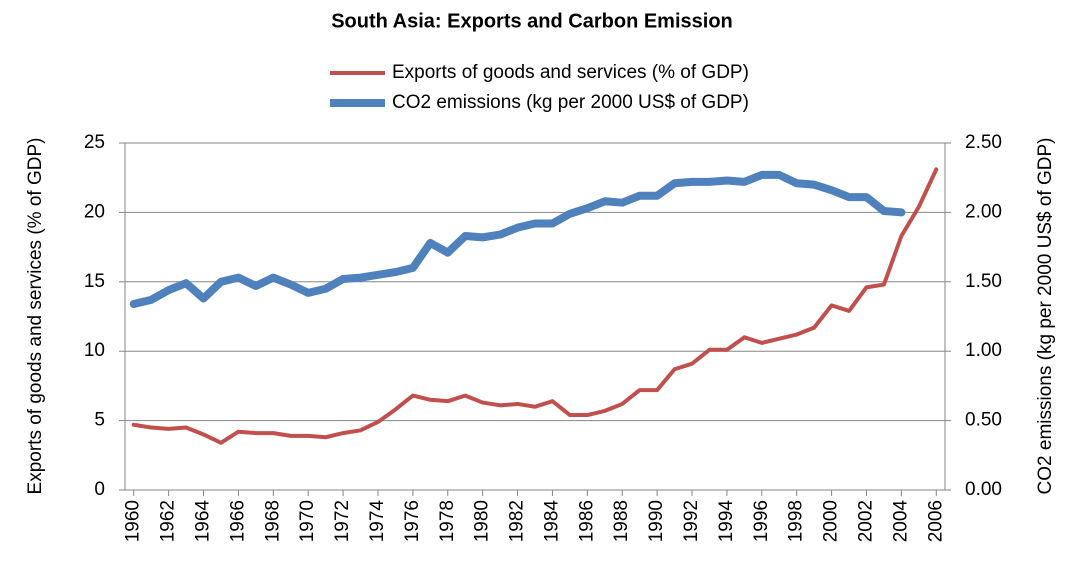 This screenshot has width=1065, height=571. I want to click on x-tick-label: 1966, so click(237, 521).